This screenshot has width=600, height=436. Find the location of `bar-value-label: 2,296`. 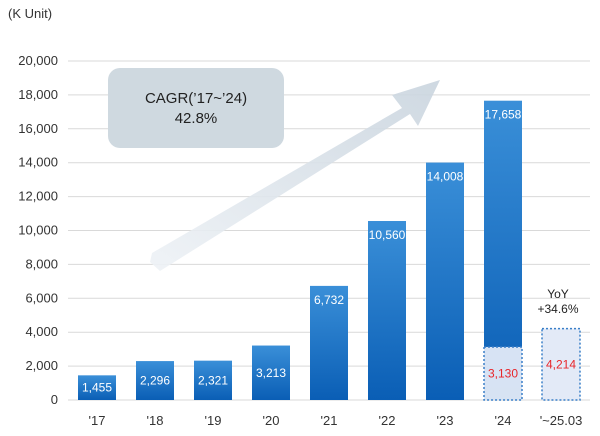

bar-value-label: 2,296 is located at coordinates (155, 381).